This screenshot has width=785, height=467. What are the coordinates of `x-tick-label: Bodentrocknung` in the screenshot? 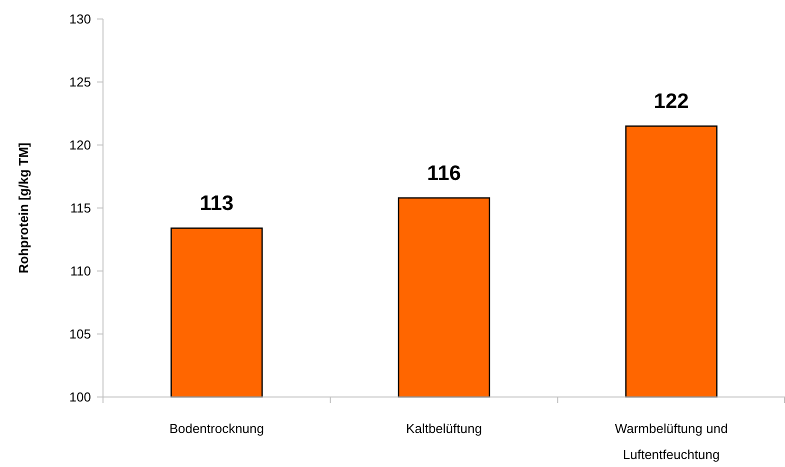 It's located at (216, 428).